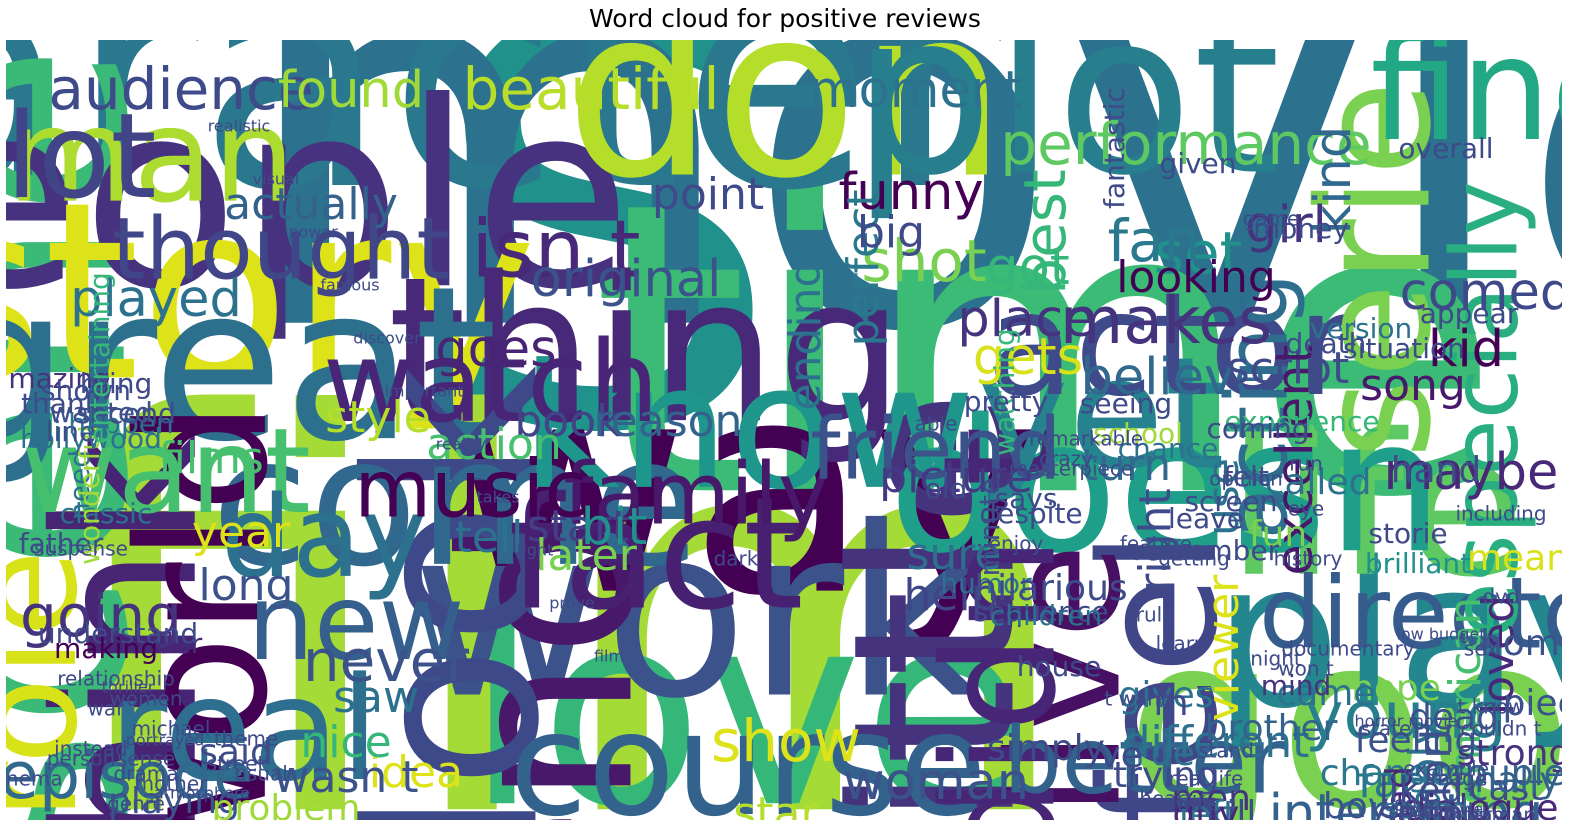 The image size is (1570, 825). I want to click on word-school: school, so click(1138, 433).